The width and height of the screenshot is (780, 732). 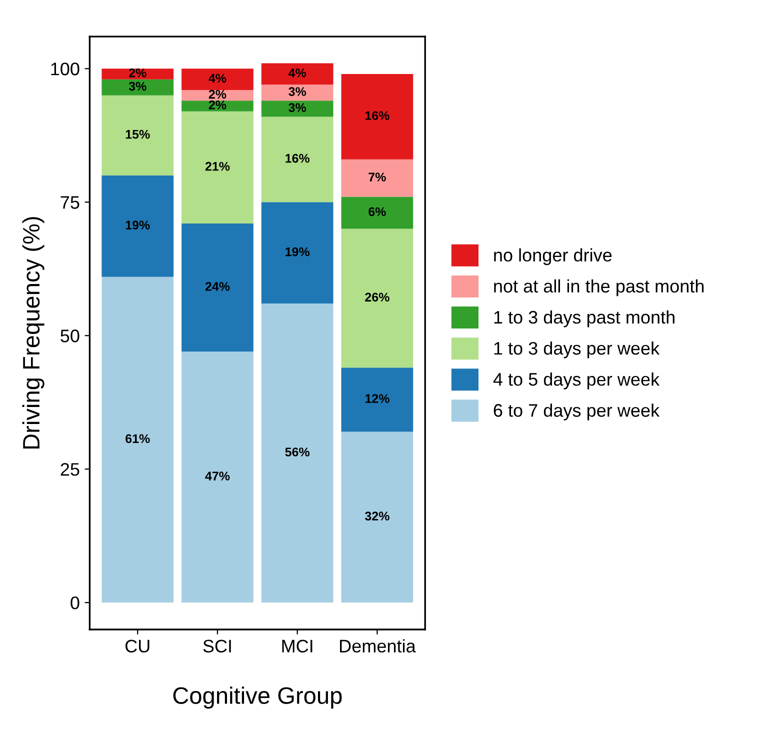 What do you see at coordinates (584, 319) in the screenshot?
I see `legend-label: 1 to 3 days past month` at bounding box center [584, 319].